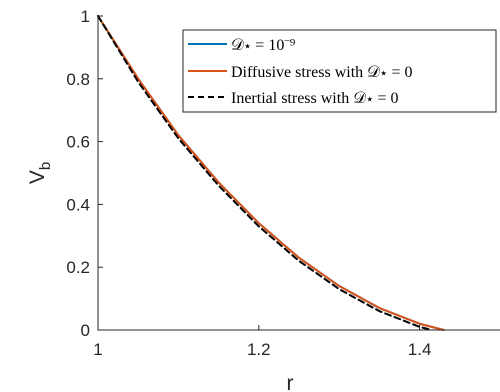 Image resolution: width=500 pixels, height=392 pixels. Describe the element at coordinates (259, 349) in the screenshot. I see `x-tick-label: 1.2` at that location.